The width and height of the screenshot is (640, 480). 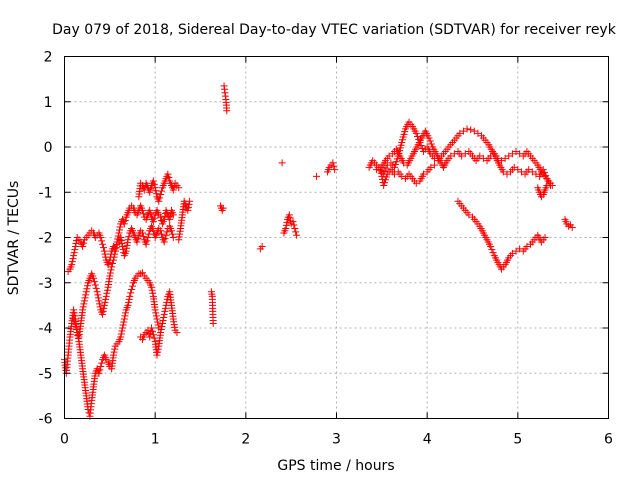 I want to click on x-tick-labels: 0 1 2 3 4 5 6, so click(x=336, y=440).